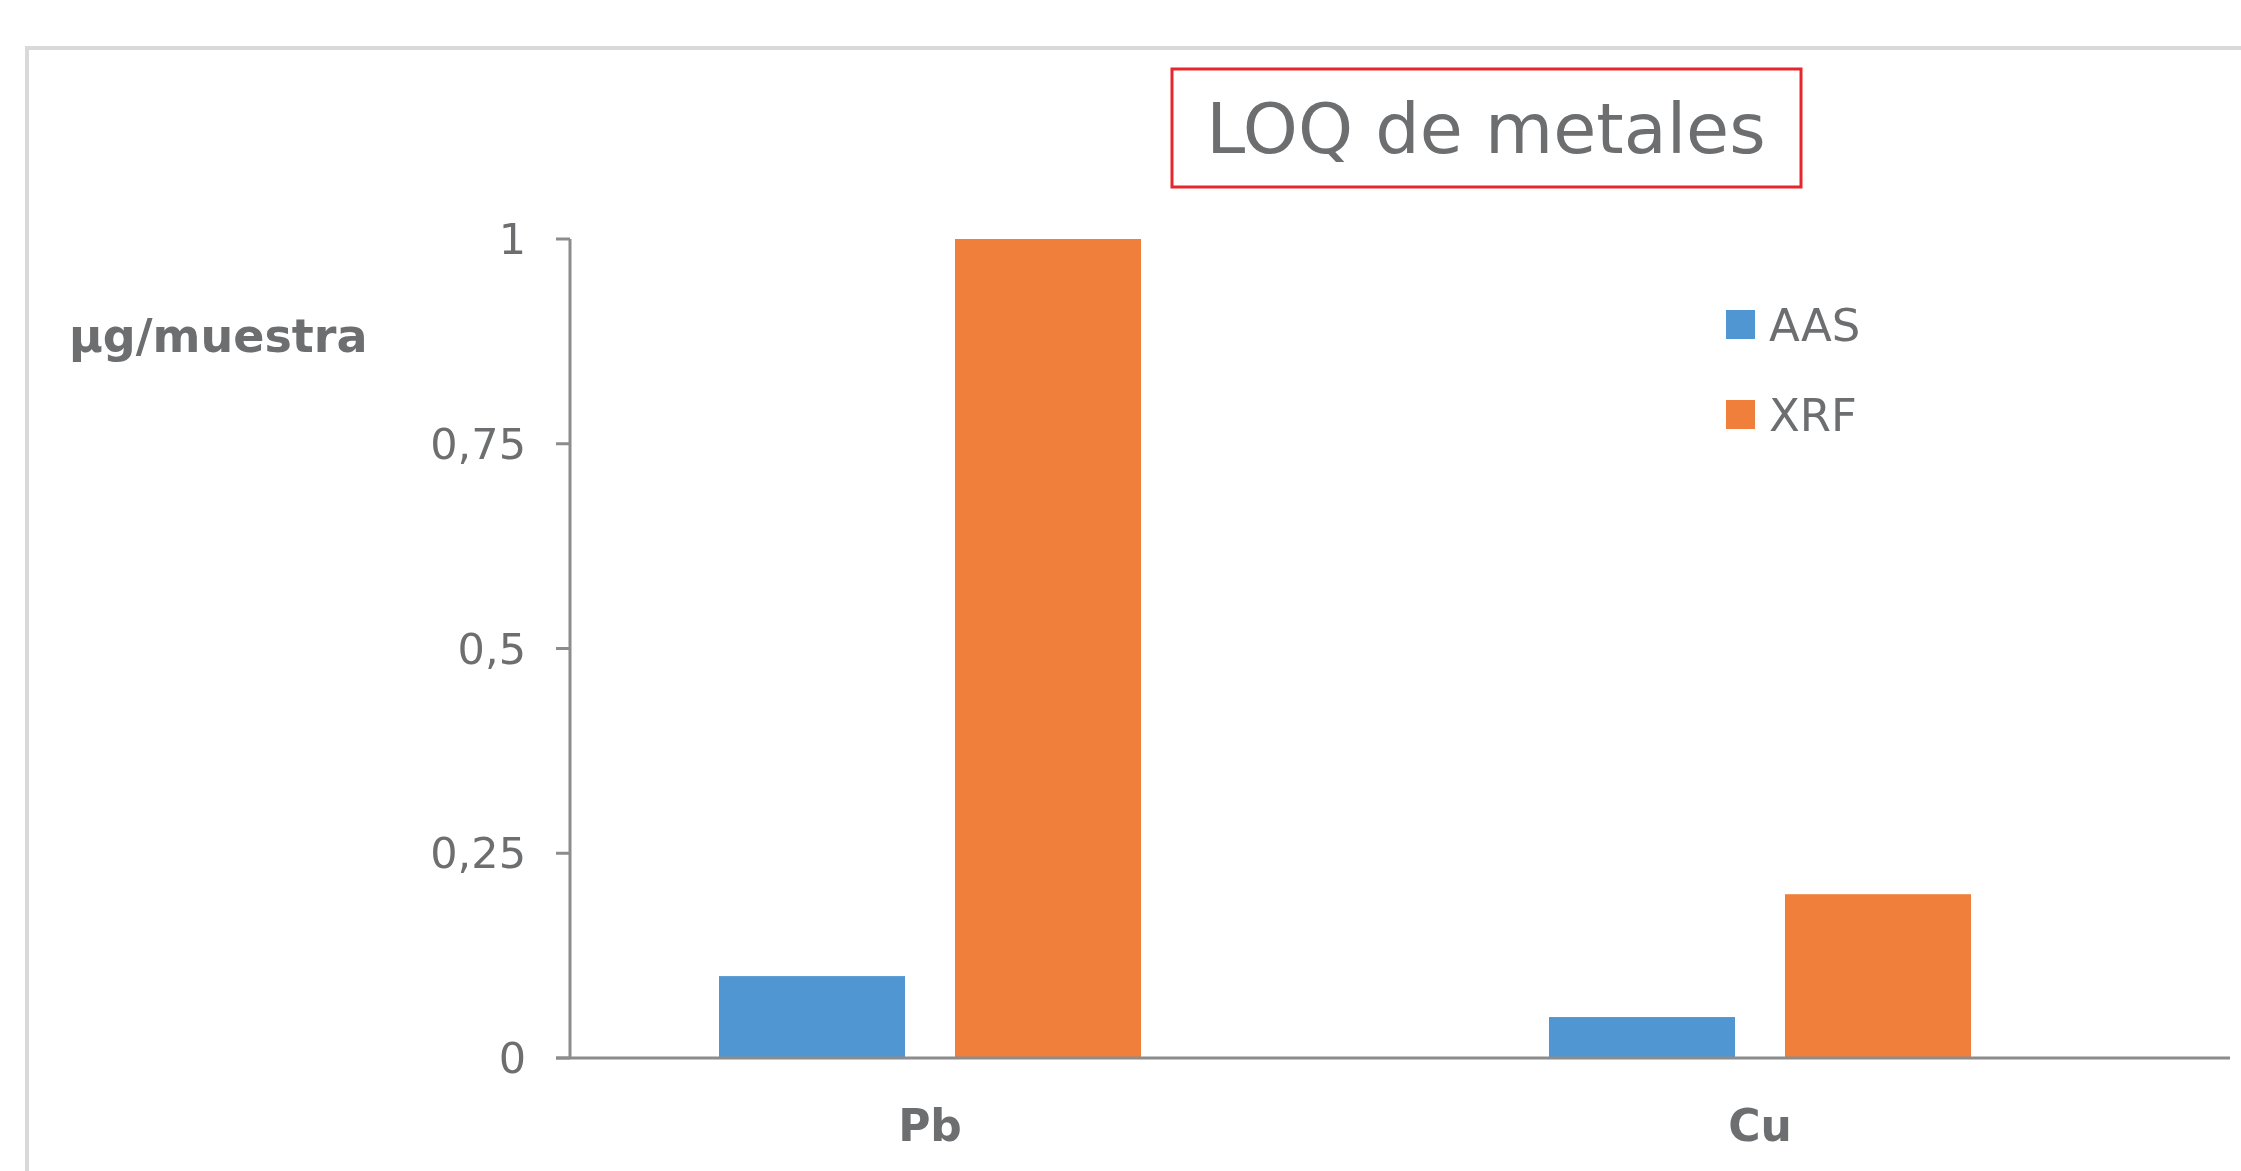  What do you see at coordinates (1813, 415) in the screenshot?
I see `legend-label: XRF` at bounding box center [1813, 415].